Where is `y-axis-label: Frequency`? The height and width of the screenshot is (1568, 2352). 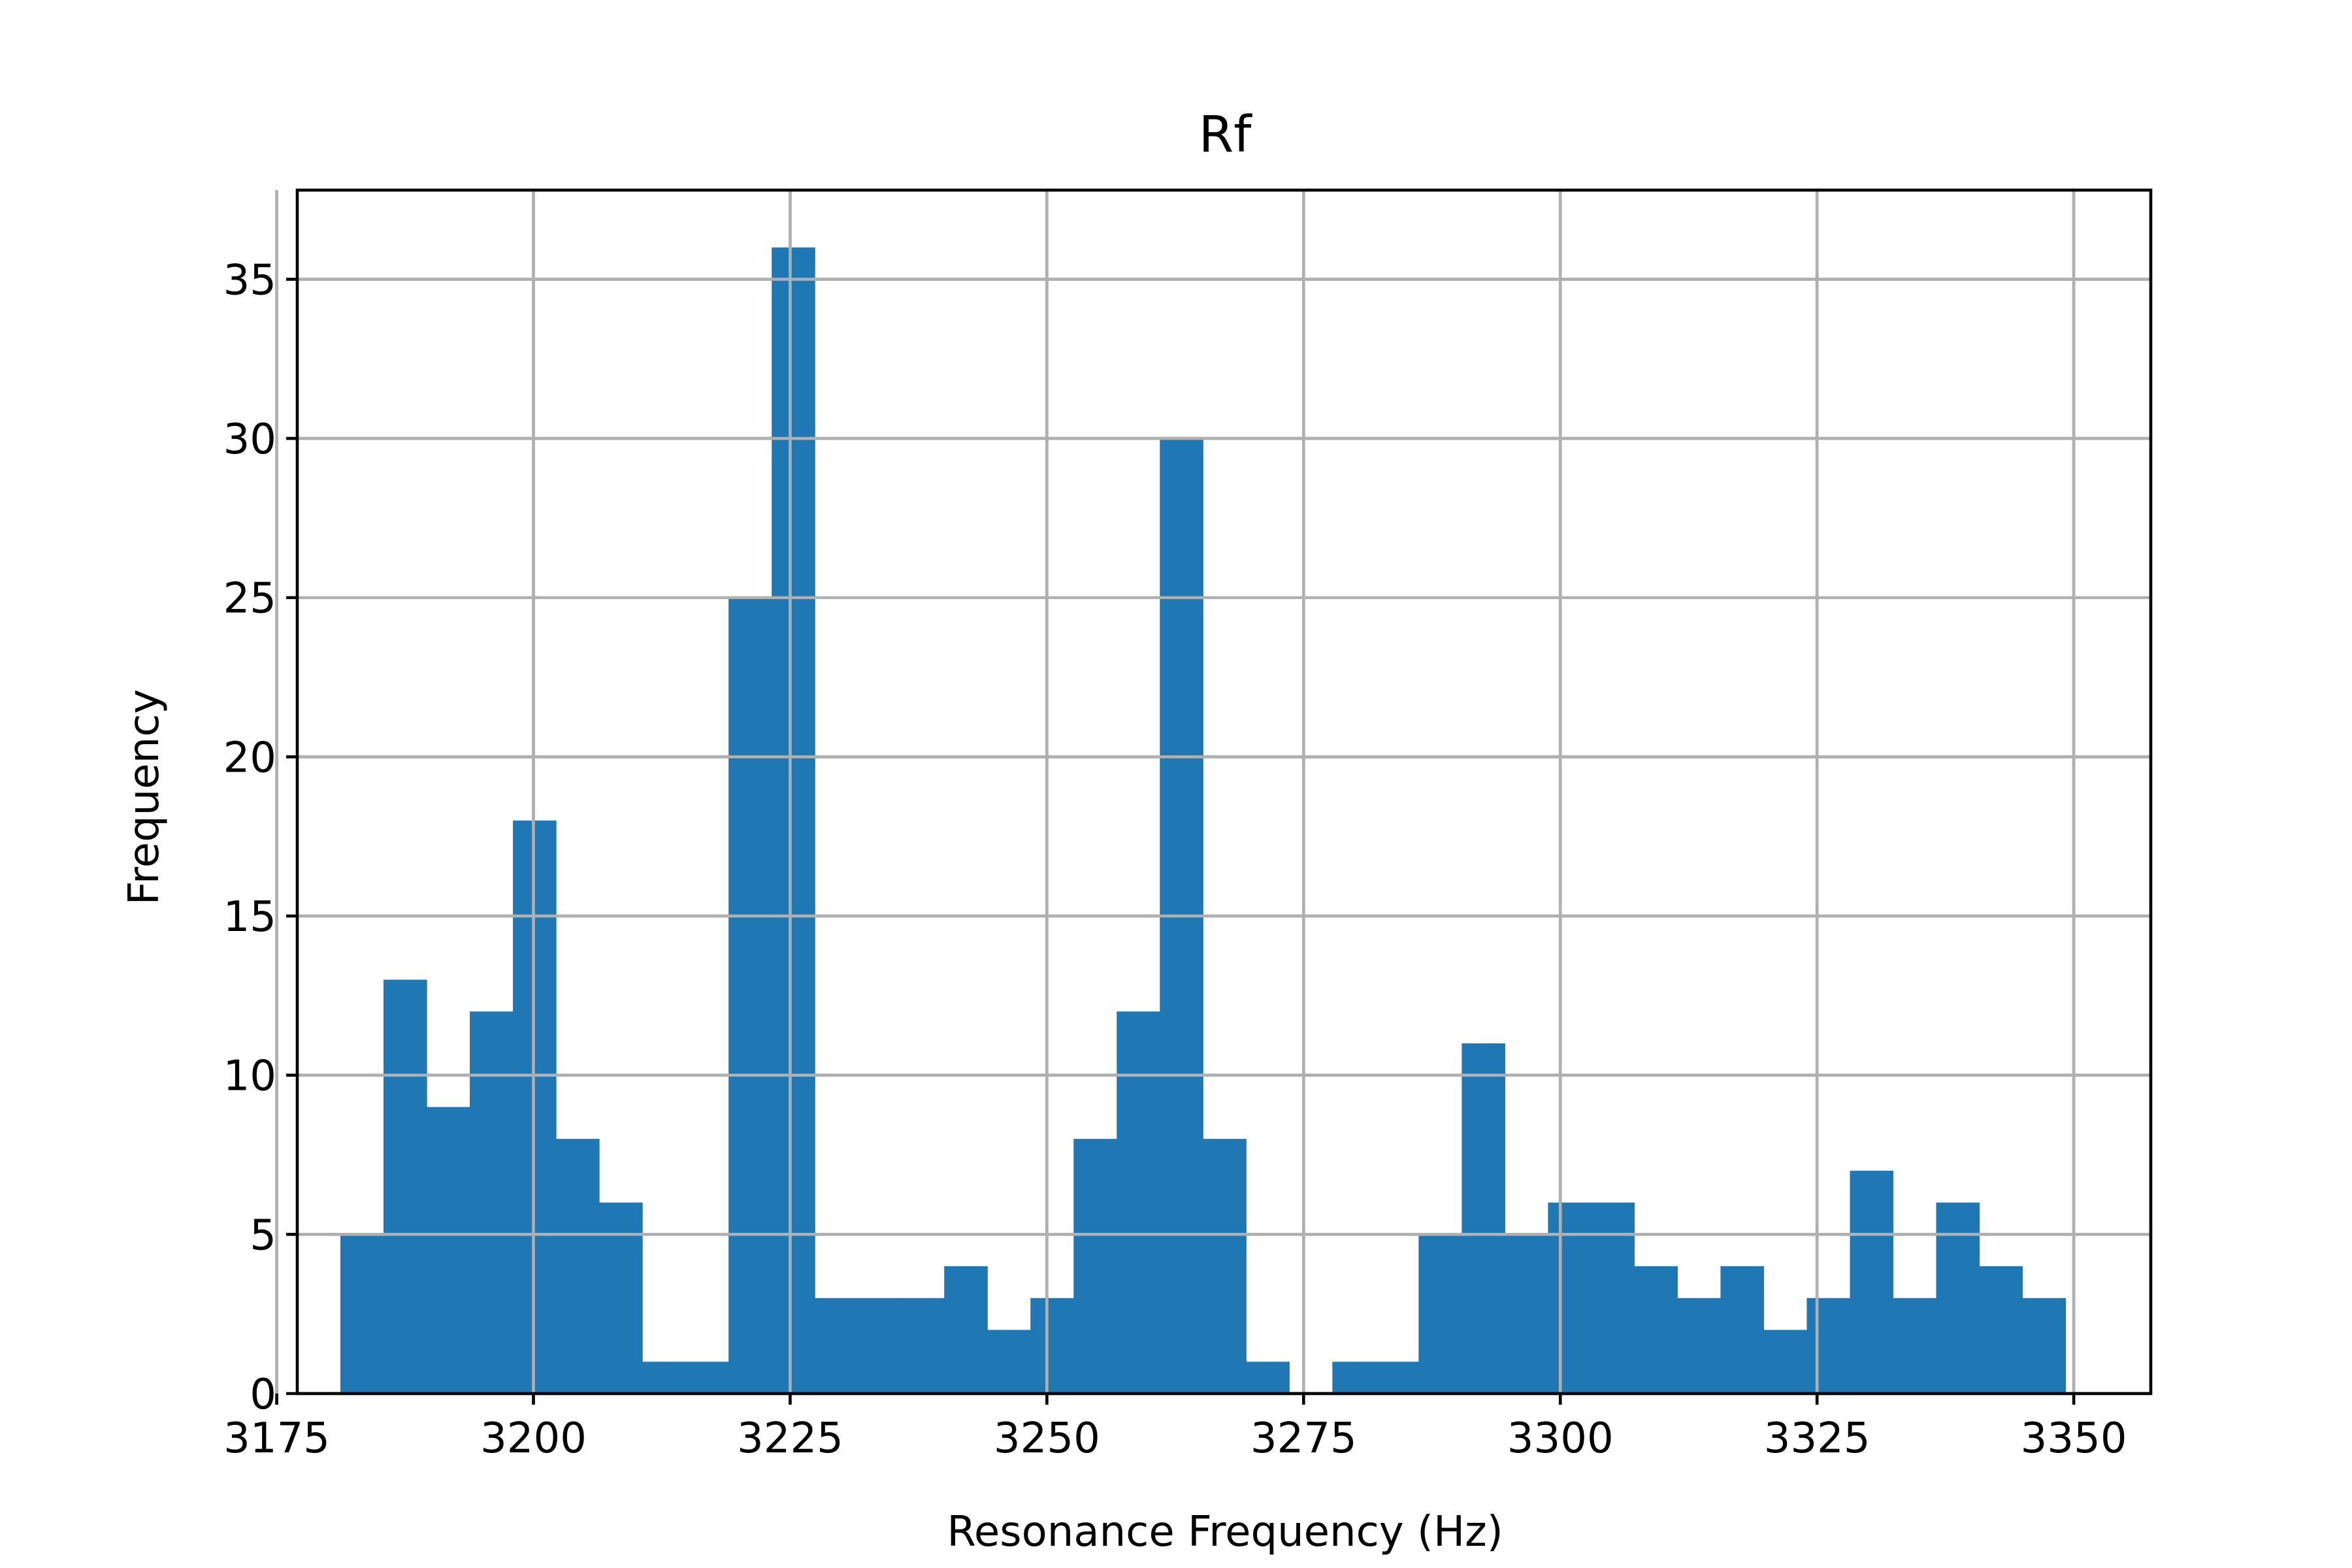 y-axis-label: Frequency is located at coordinates (144, 797).